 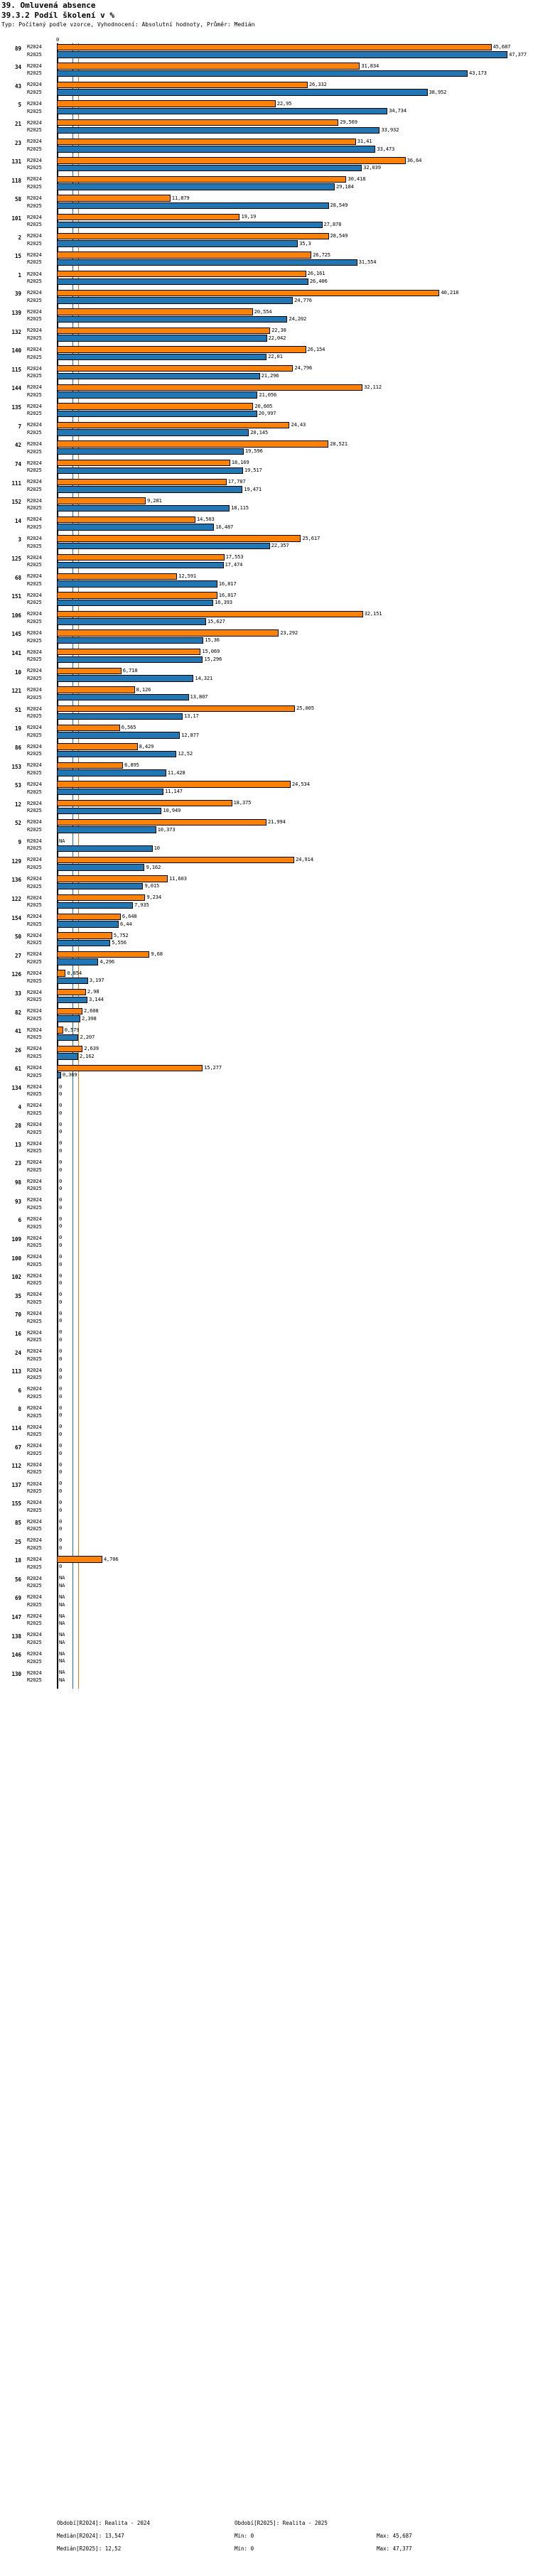 What do you see at coordinates (394, 2536) in the screenshot?
I see `footer-max-2024: Max: 45,687` at bounding box center [394, 2536].